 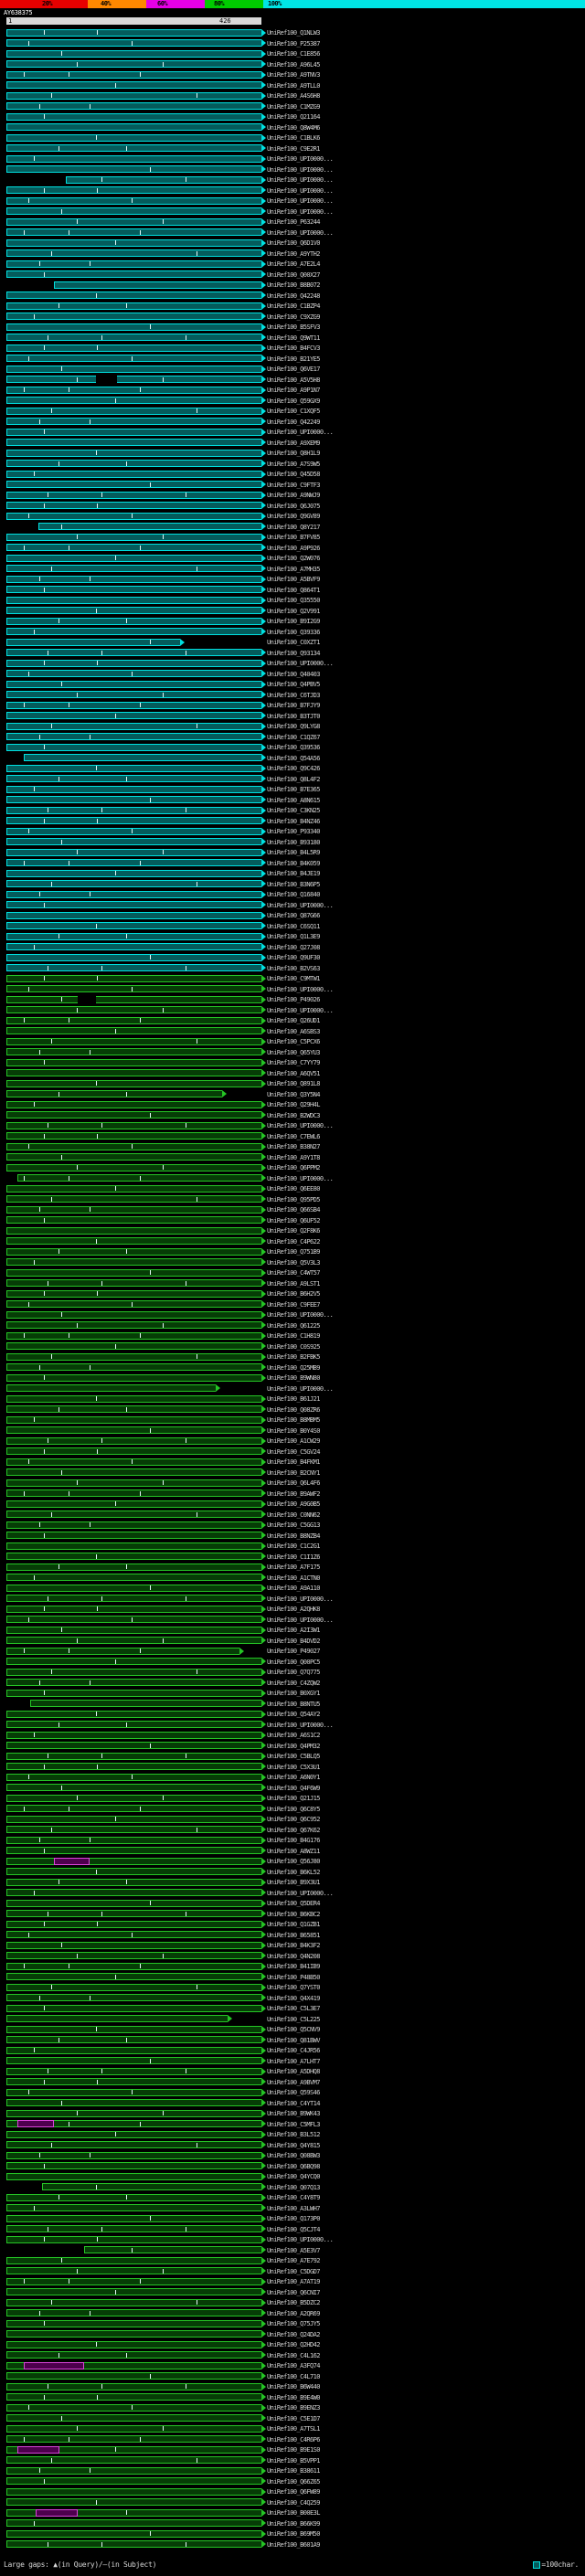 What do you see at coordinates (294, 548) in the screenshot?
I see `hit-label: UniRef100_A9P926` at bounding box center [294, 548].